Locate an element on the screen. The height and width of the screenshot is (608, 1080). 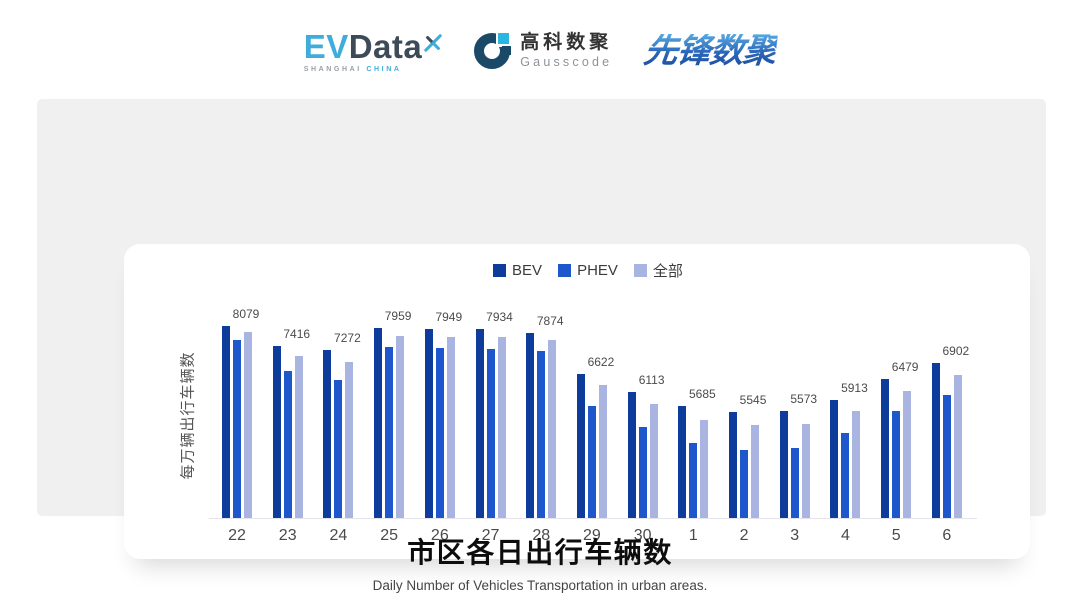
header-logos: EV Data SHANGHAI CHINA is located at coordinates (540, 51).